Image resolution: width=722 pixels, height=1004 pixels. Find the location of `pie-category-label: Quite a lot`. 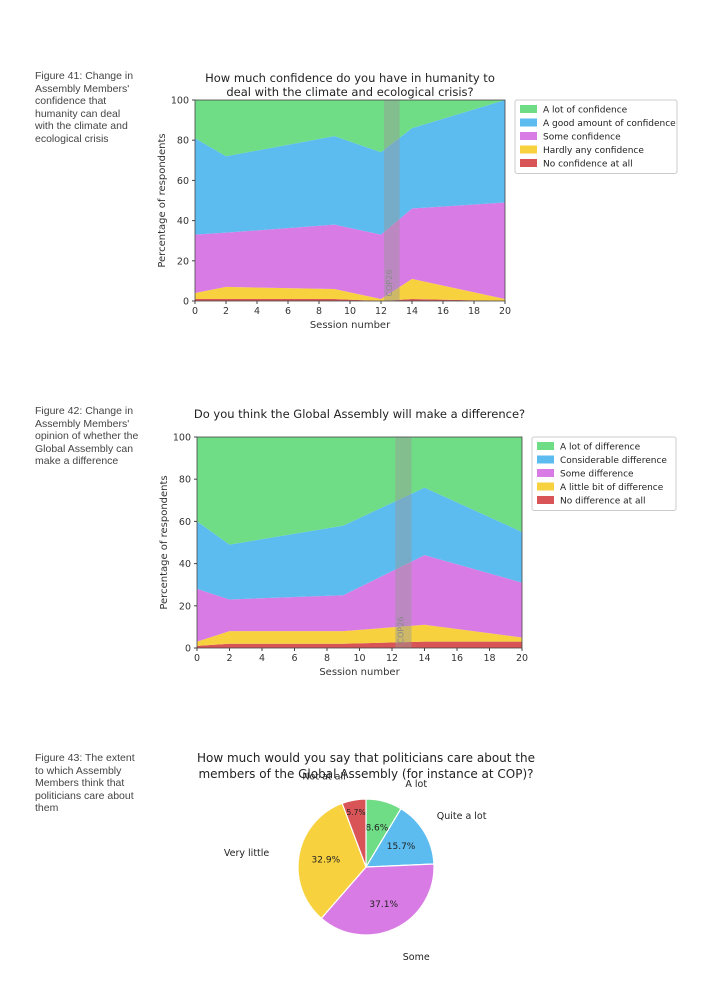

pie-category-label: Quite a lot is located at coordinates (462, 816).